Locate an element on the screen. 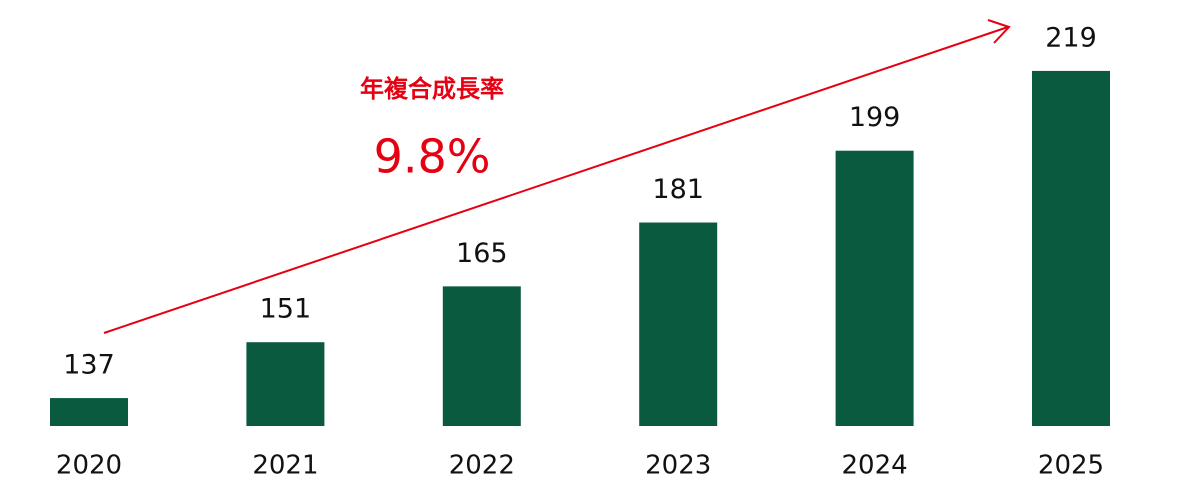 The height and width of the screenshot is (504, 1181). x-tick-label: 2023 is located at coordinates (678, 466).